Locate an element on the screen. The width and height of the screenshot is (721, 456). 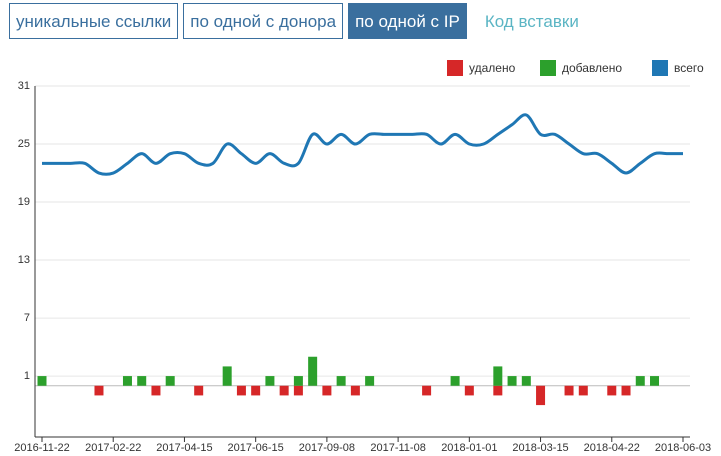
x-tick-label: 2018-01-01 is located at coordinates (469, 448).